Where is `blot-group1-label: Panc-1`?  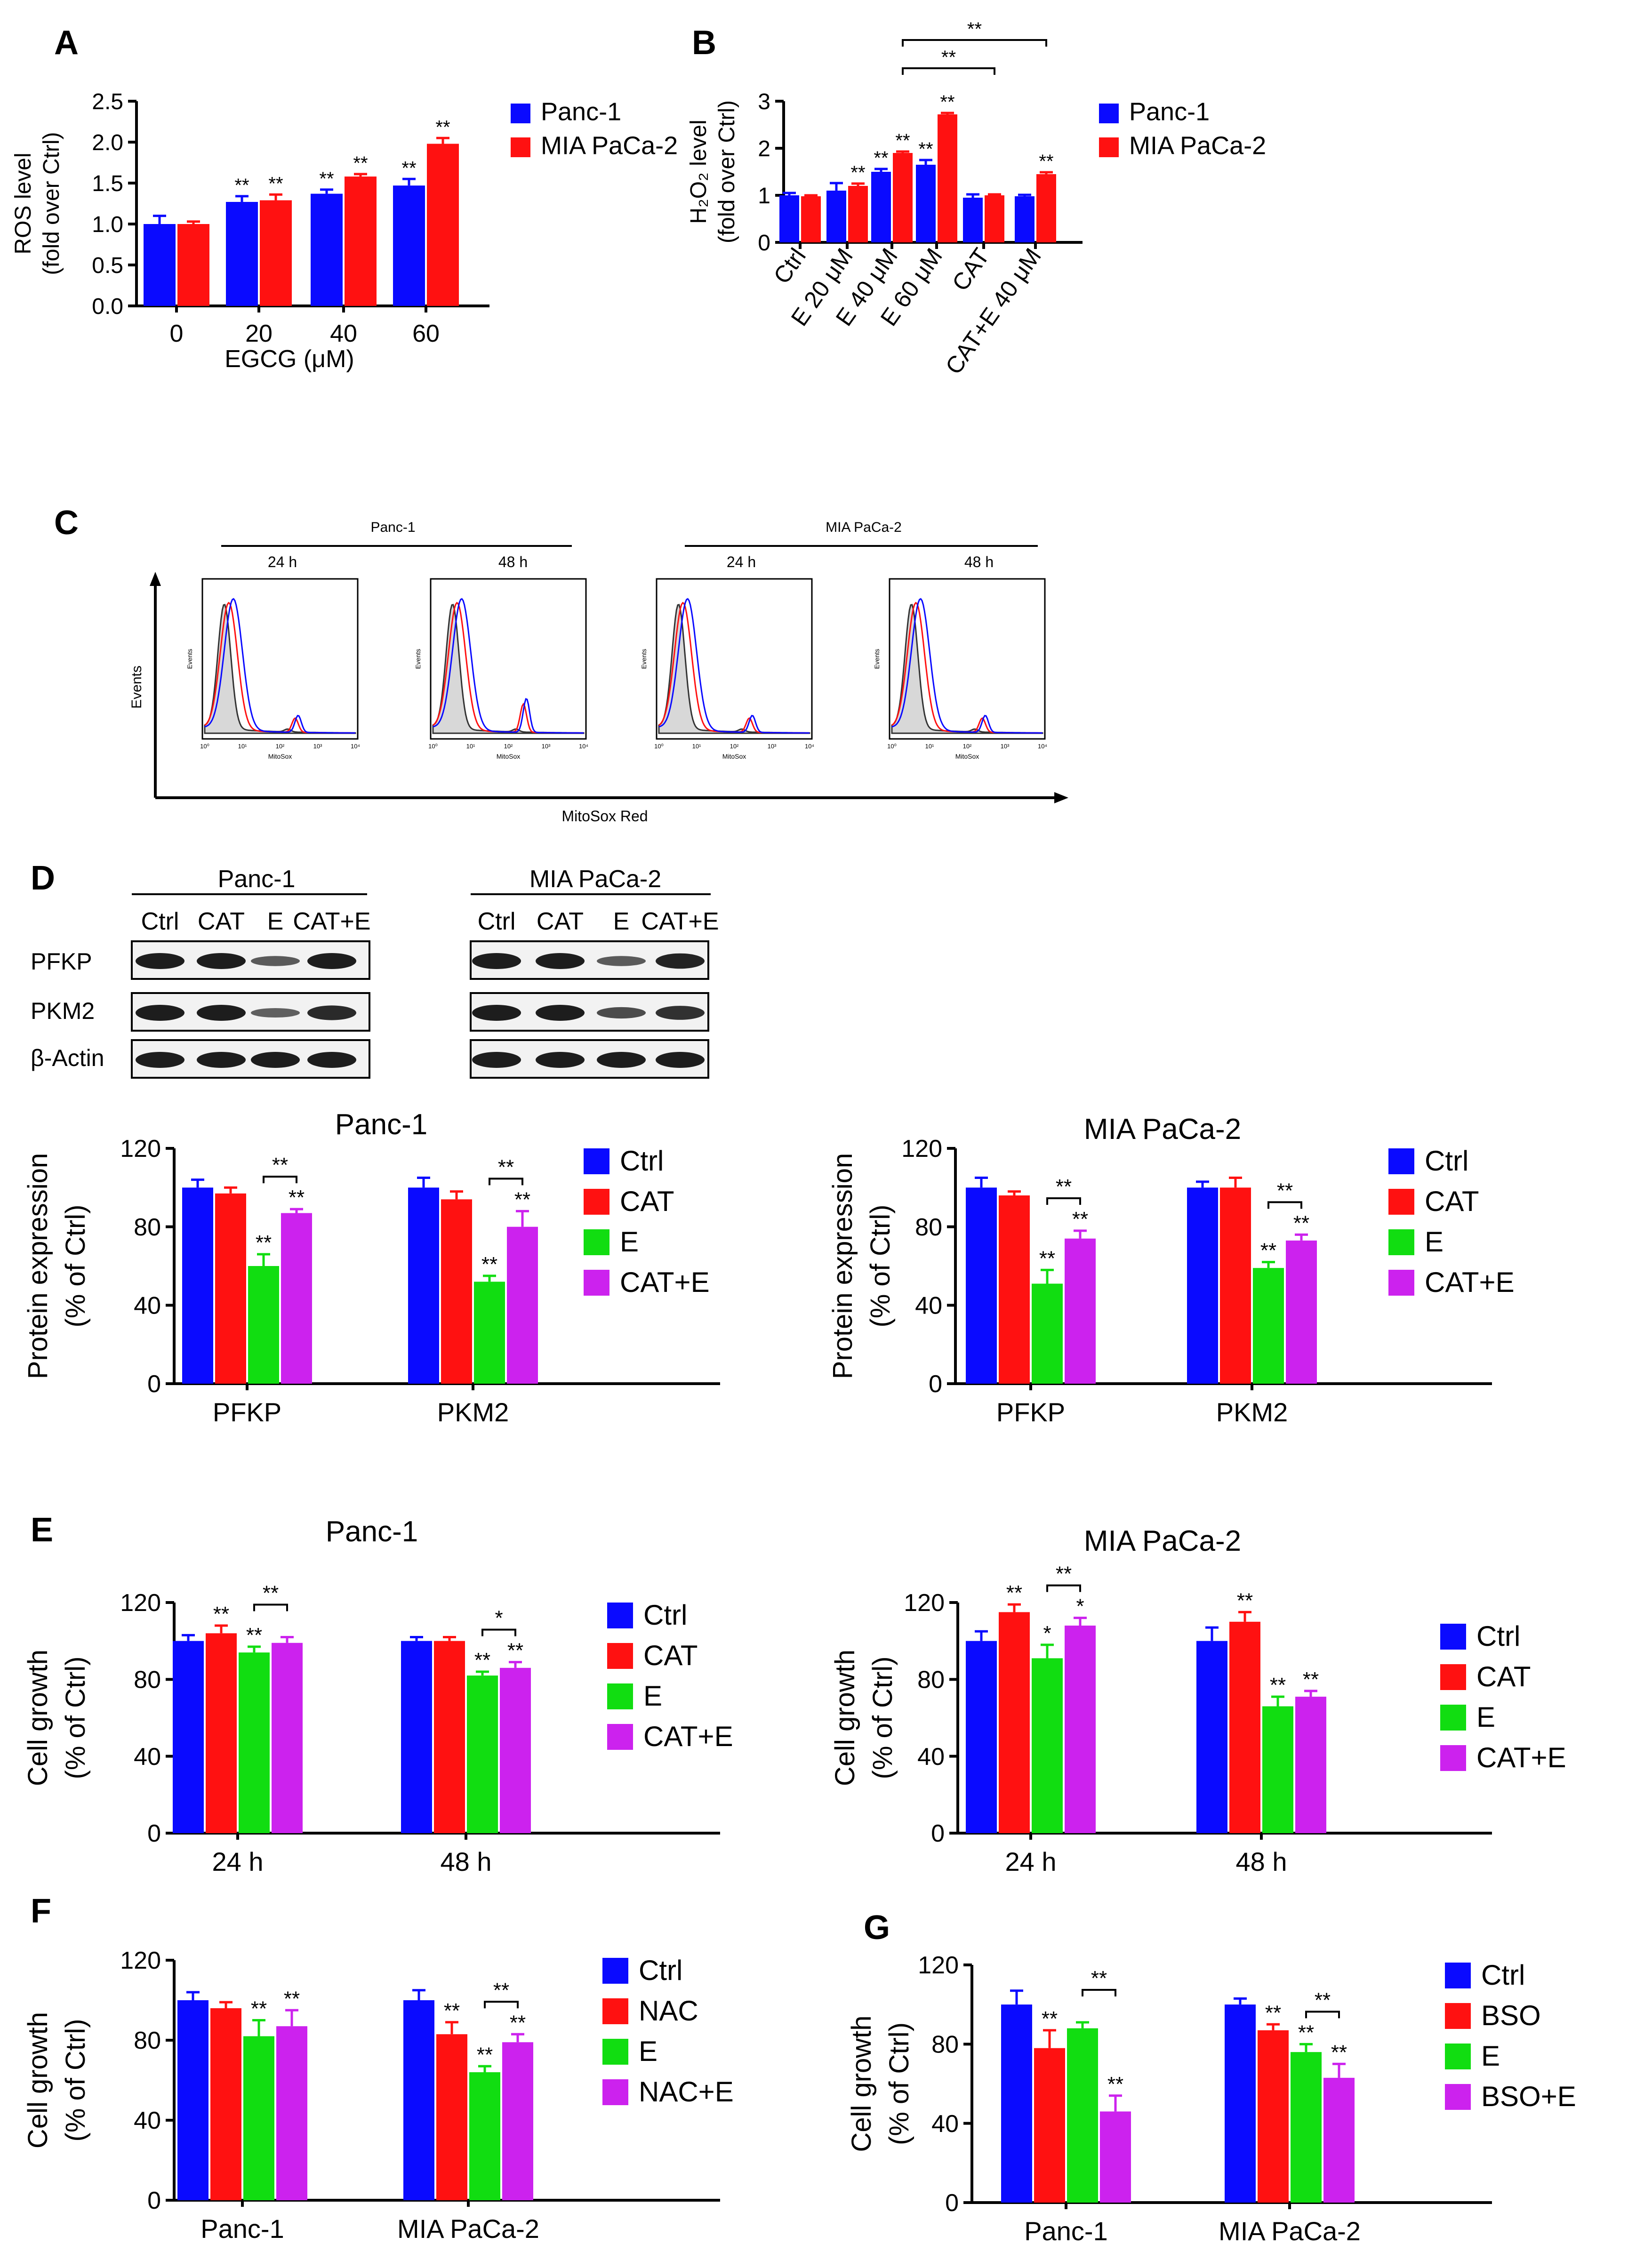 blot-group1-label: Panc-1 is located at coordinates (257, 879).